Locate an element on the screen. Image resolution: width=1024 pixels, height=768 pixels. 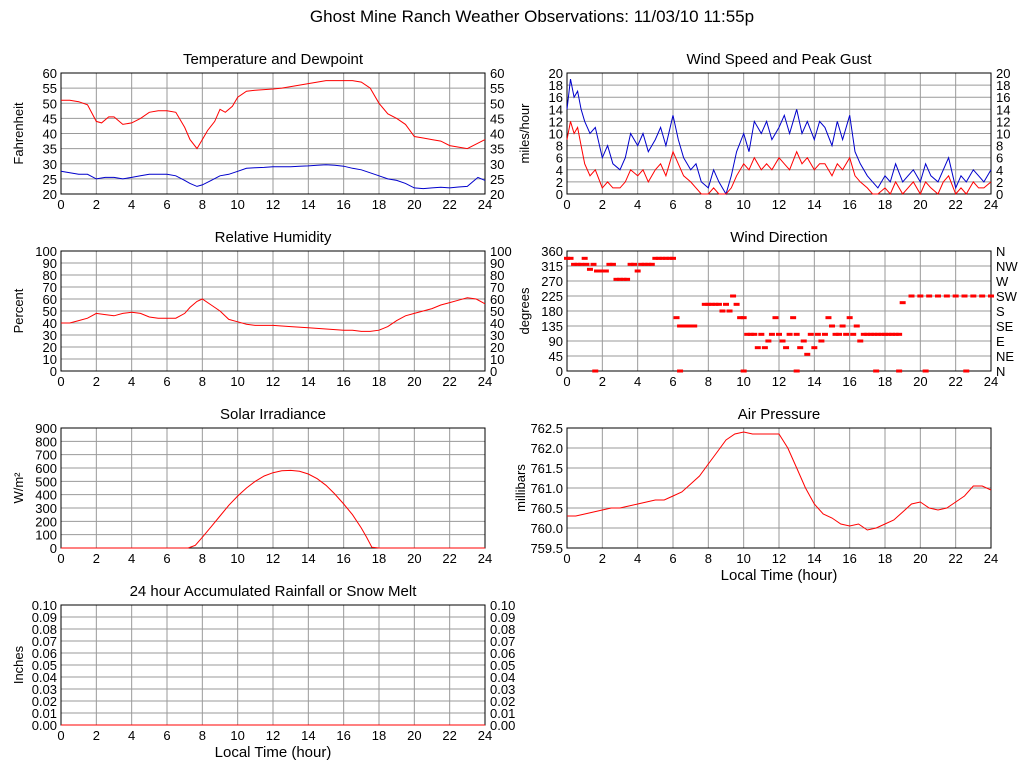
y-tick-label: 0.09 is located at coordinates (44, 617).